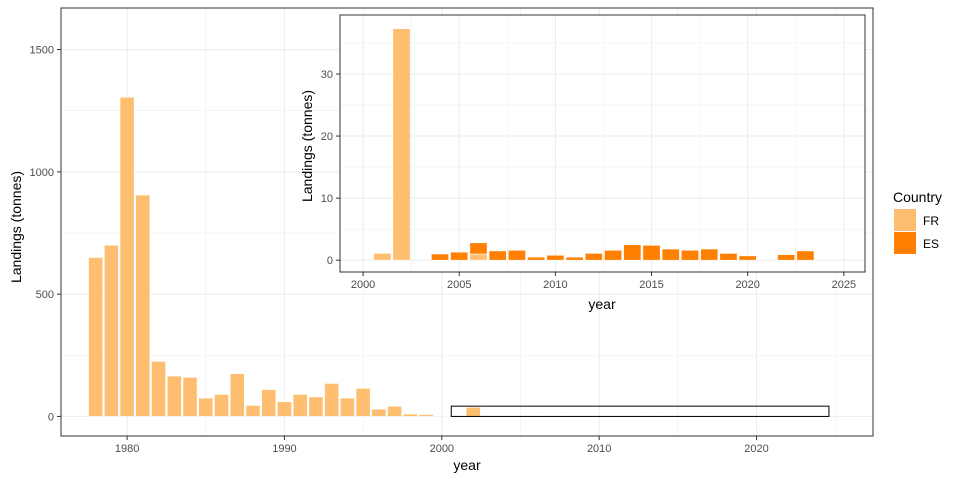 The height and width of the screenshot is (485, 960). I want to click on main-bar-fr-1985, so click(206, 407).